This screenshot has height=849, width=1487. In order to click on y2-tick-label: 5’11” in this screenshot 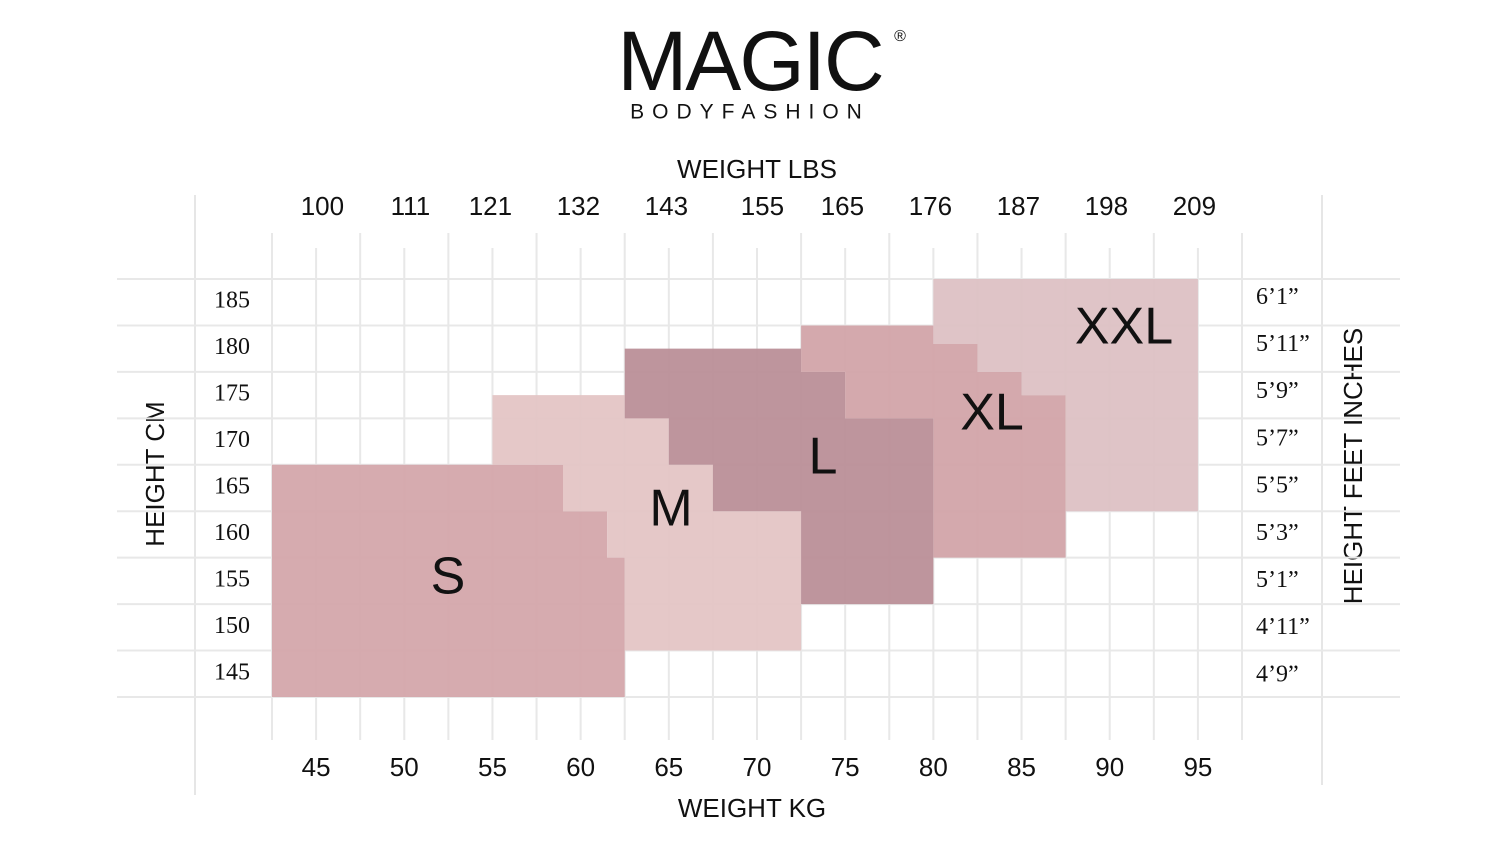, I will do `click(1283, 344)`.